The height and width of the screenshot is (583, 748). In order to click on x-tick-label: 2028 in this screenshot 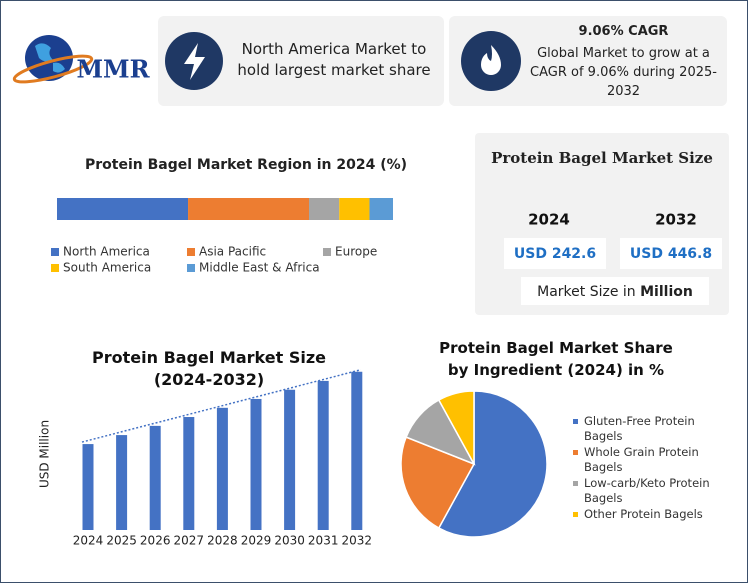, I will do `click(222, 541)`.